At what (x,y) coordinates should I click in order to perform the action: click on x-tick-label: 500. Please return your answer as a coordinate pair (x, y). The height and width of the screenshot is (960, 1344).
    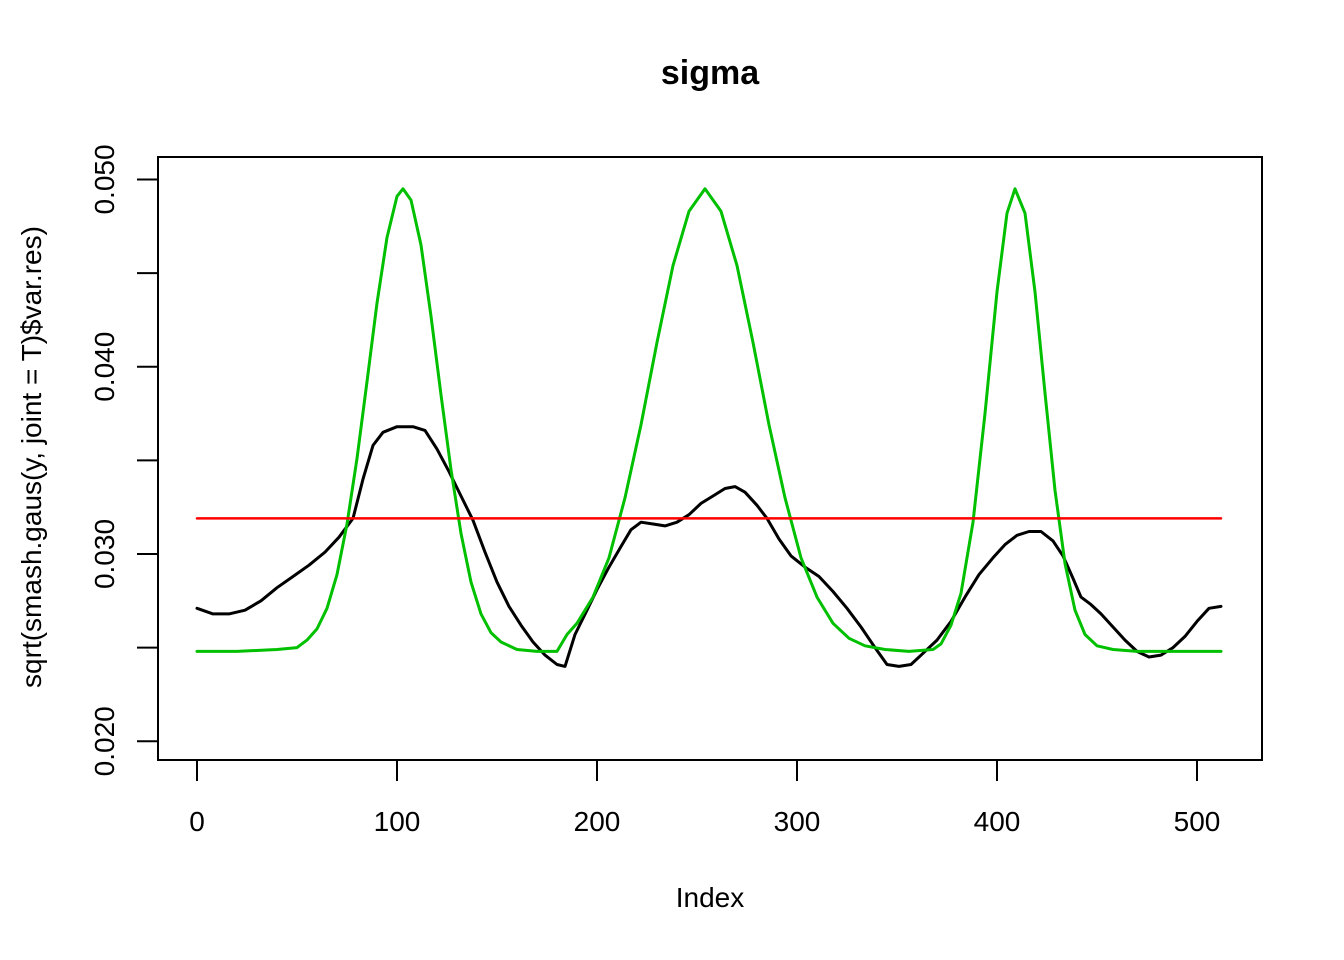
    Looking at the image, I should click on (1197, 821).